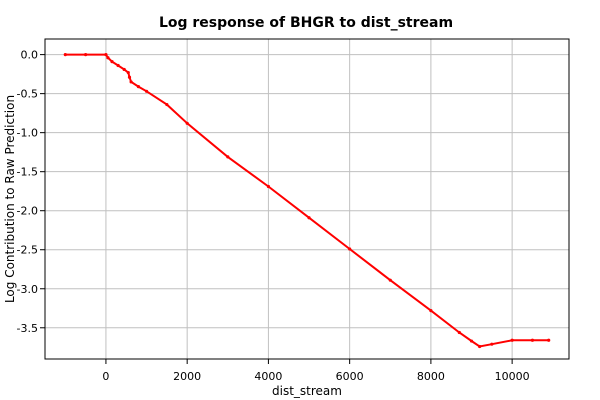 Image resolution: width=600 pixels, height=400 pixels. What do you see at coordinates (268, 376) in the screenshot?
I see `x-tick-label: 4000` at bounding box center [268, 376].